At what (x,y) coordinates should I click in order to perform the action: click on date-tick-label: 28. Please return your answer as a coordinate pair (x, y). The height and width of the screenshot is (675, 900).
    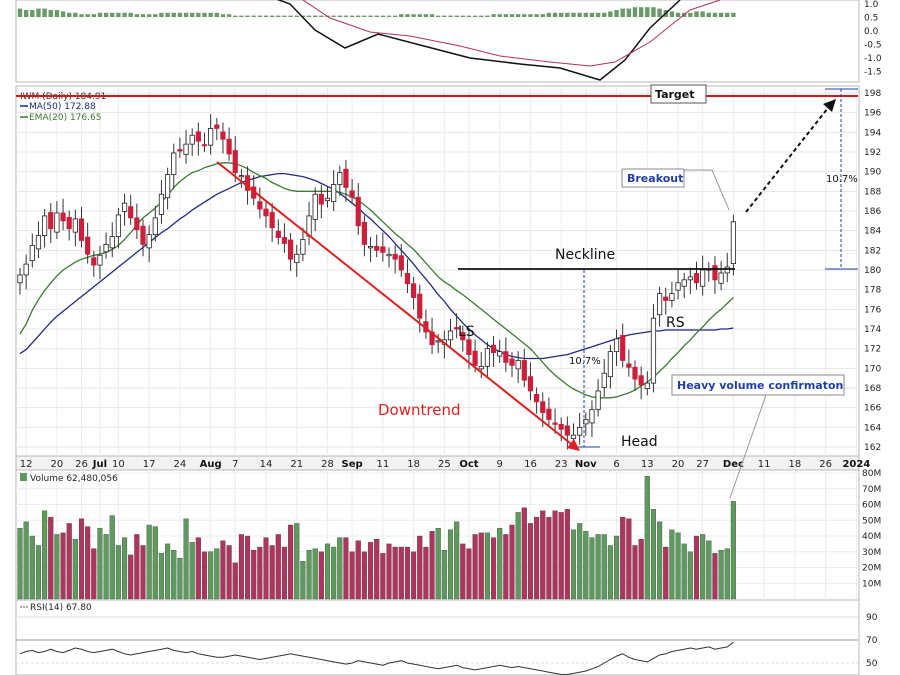
    Looking at the image, I should click on (327, 464).